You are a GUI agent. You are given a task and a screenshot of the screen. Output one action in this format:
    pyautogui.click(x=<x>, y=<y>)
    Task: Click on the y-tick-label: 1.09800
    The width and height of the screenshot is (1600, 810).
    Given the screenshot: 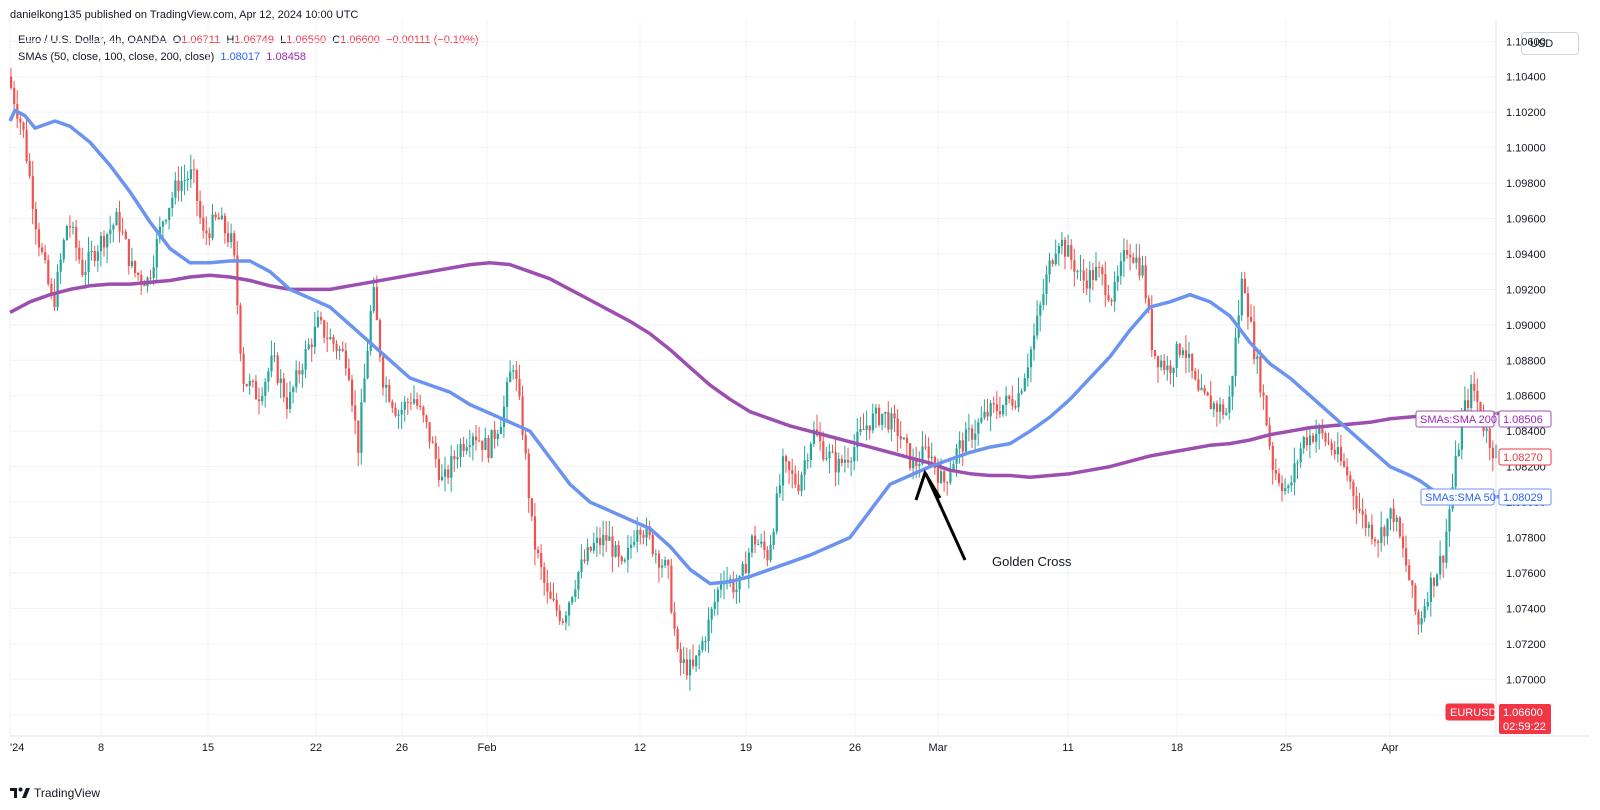 What is the action you would take?
    pyautogui.click(x=1526, y=184)
    